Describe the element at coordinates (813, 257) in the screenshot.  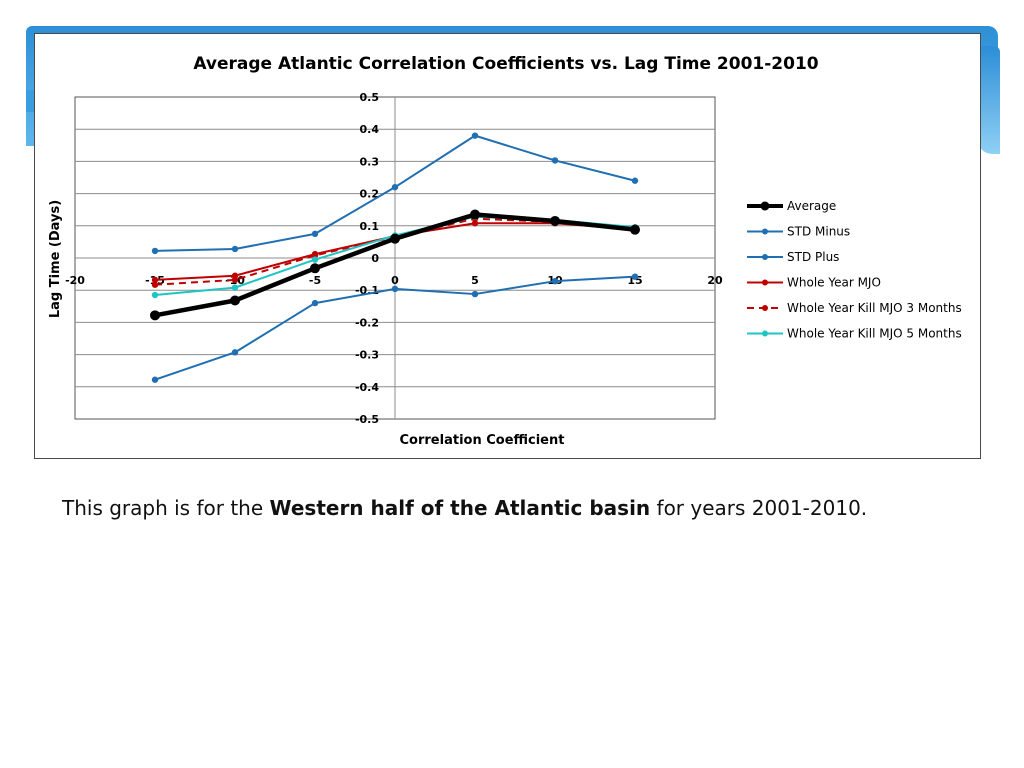
I see `legend-label: STD Plus` at that location.